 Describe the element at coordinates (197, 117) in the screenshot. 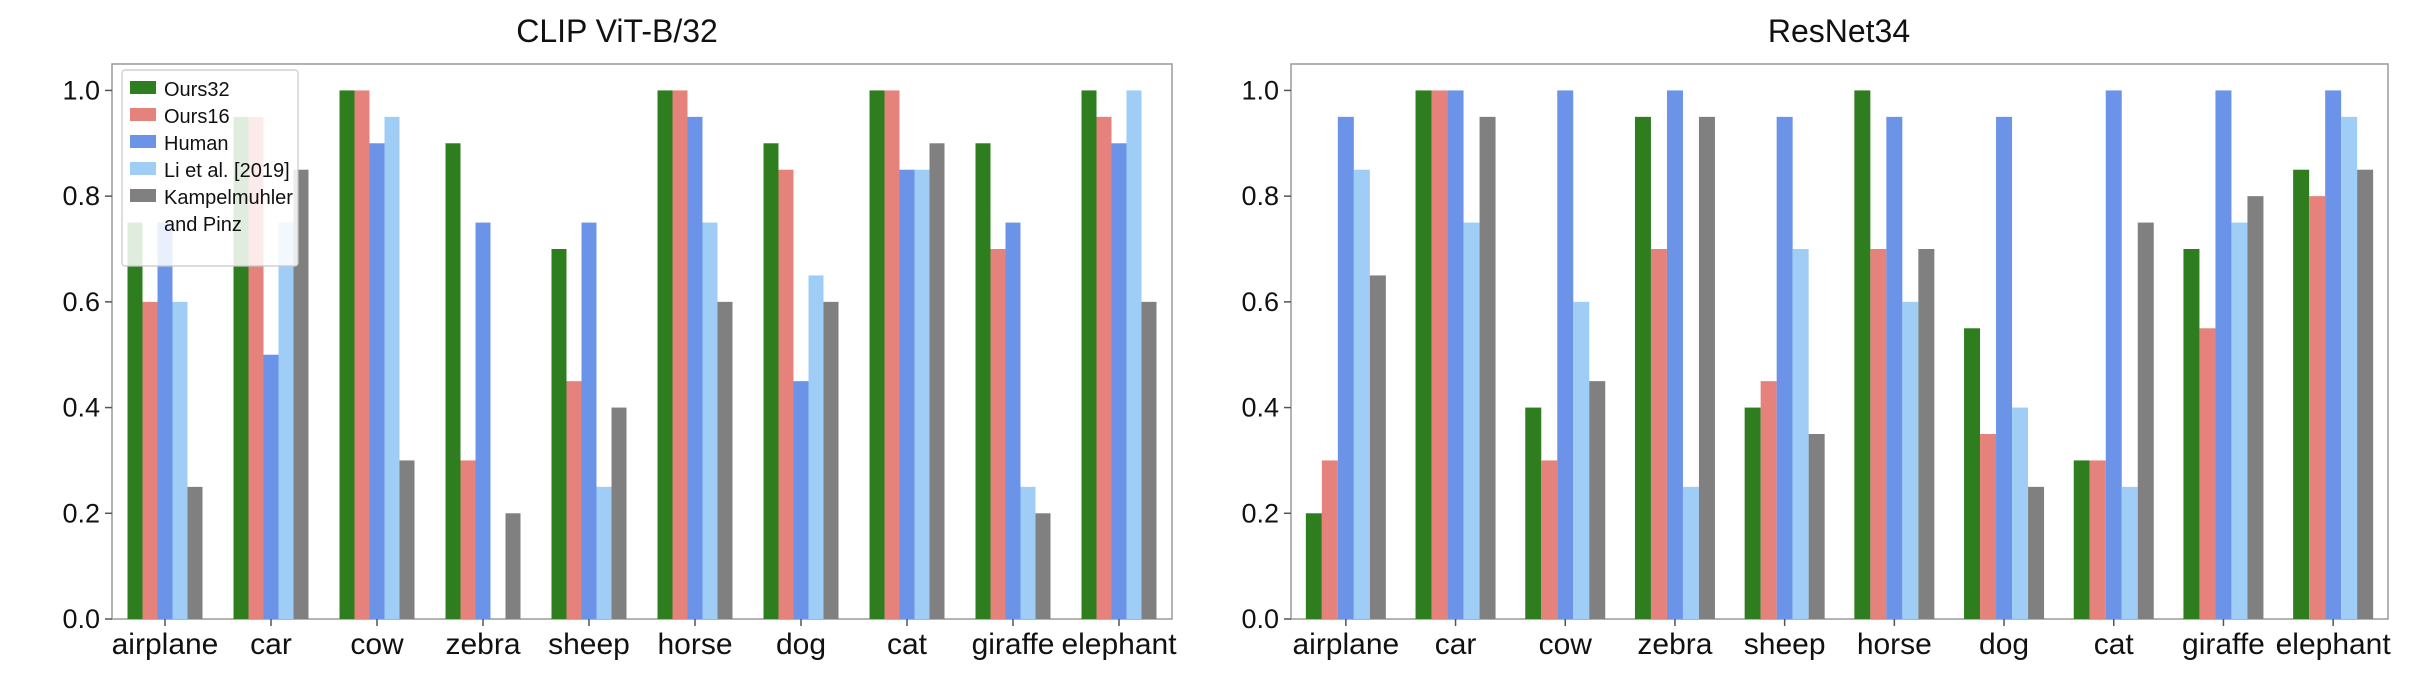

I see `legend-label: Ours16` at that location.